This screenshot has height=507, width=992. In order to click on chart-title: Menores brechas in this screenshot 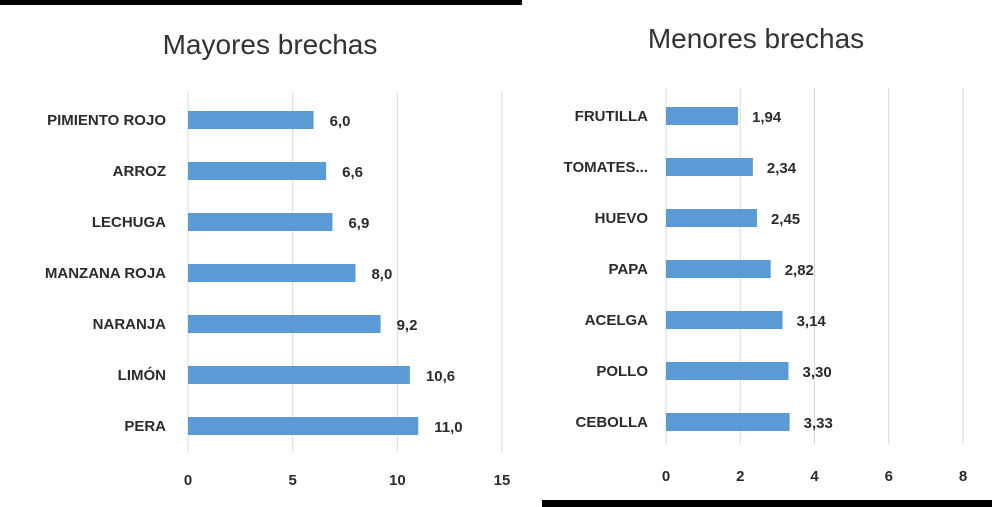, I will do `click(756, 38)`.